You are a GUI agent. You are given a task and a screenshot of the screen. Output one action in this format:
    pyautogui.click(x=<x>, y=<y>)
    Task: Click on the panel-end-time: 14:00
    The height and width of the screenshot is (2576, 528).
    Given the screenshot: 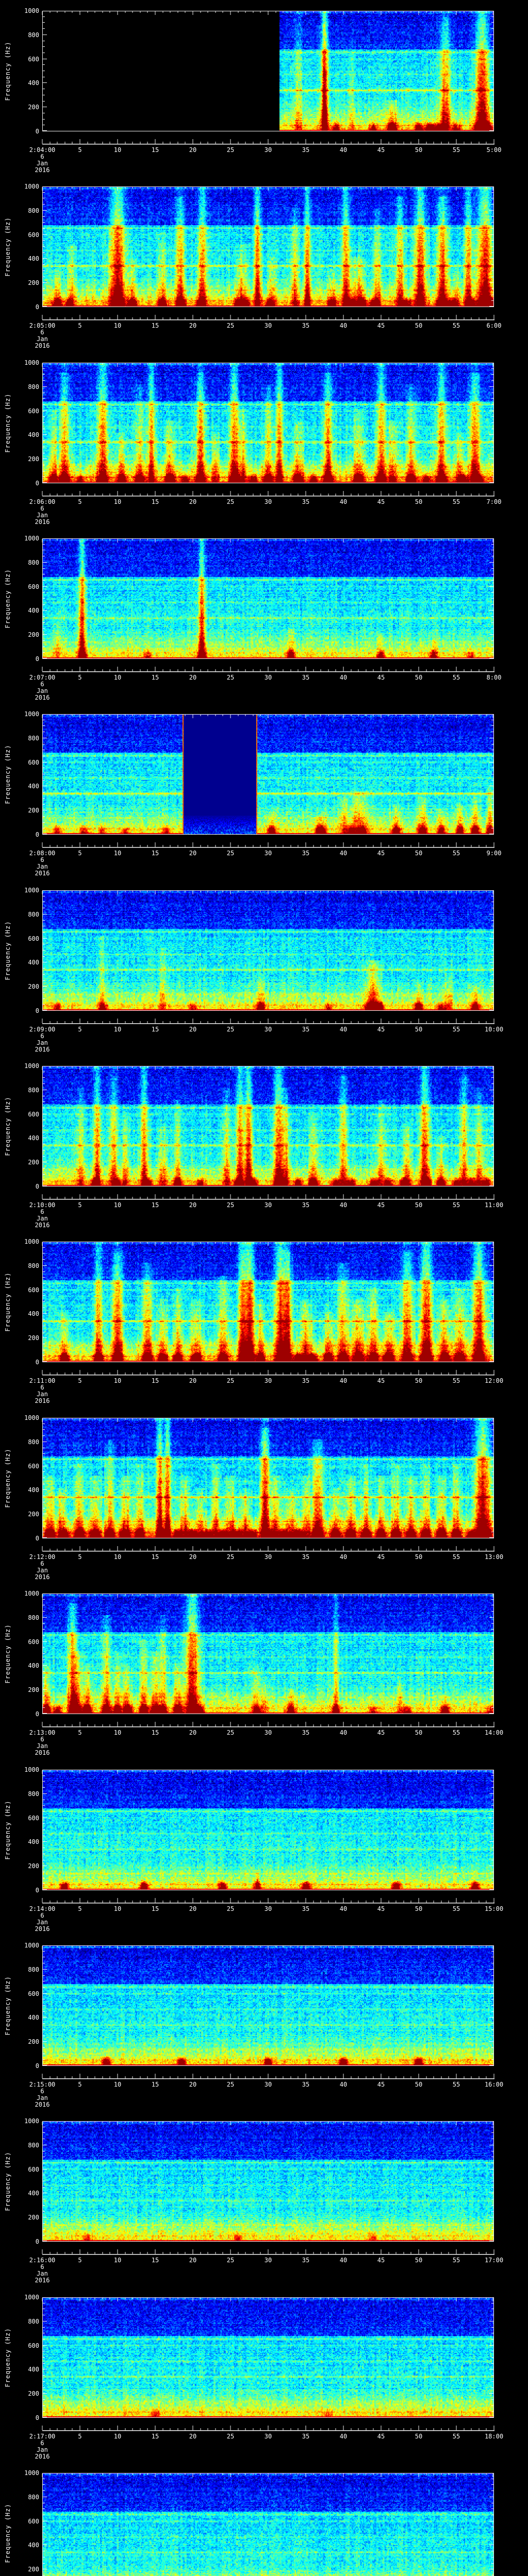 What is the action you would take?
    pyautogui.click(x=494, y=1732)
    